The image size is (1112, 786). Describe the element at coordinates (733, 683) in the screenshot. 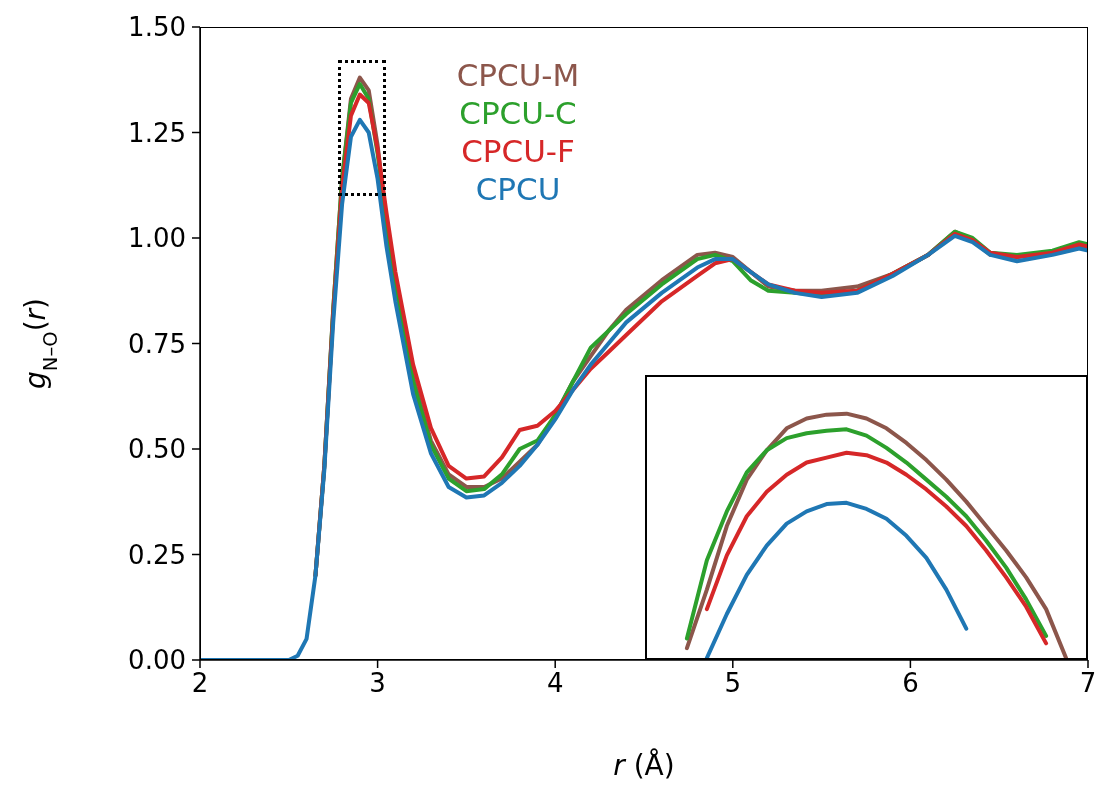

I see `x-tick-label: 5` at that location.